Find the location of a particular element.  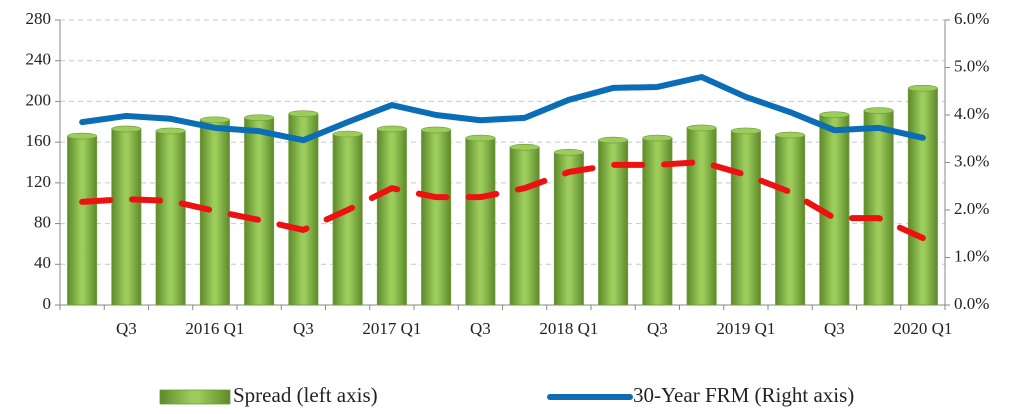

legend-label: 30-Year FRM (Right axis) is located at coordinates (743, 395).